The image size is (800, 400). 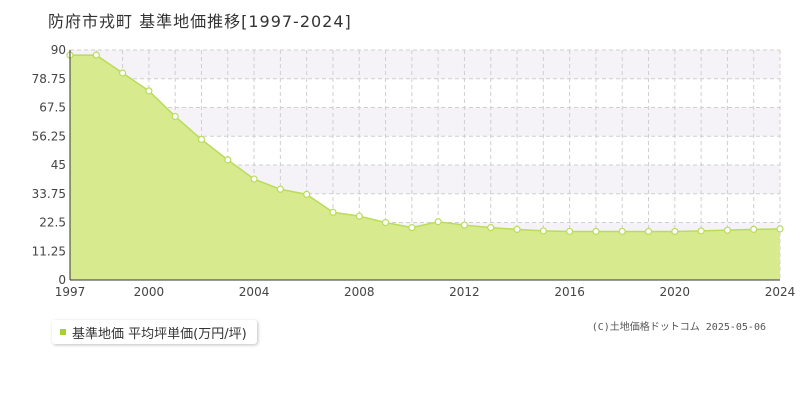 I want to click on data-point-2013, so click(x=491, y=228).